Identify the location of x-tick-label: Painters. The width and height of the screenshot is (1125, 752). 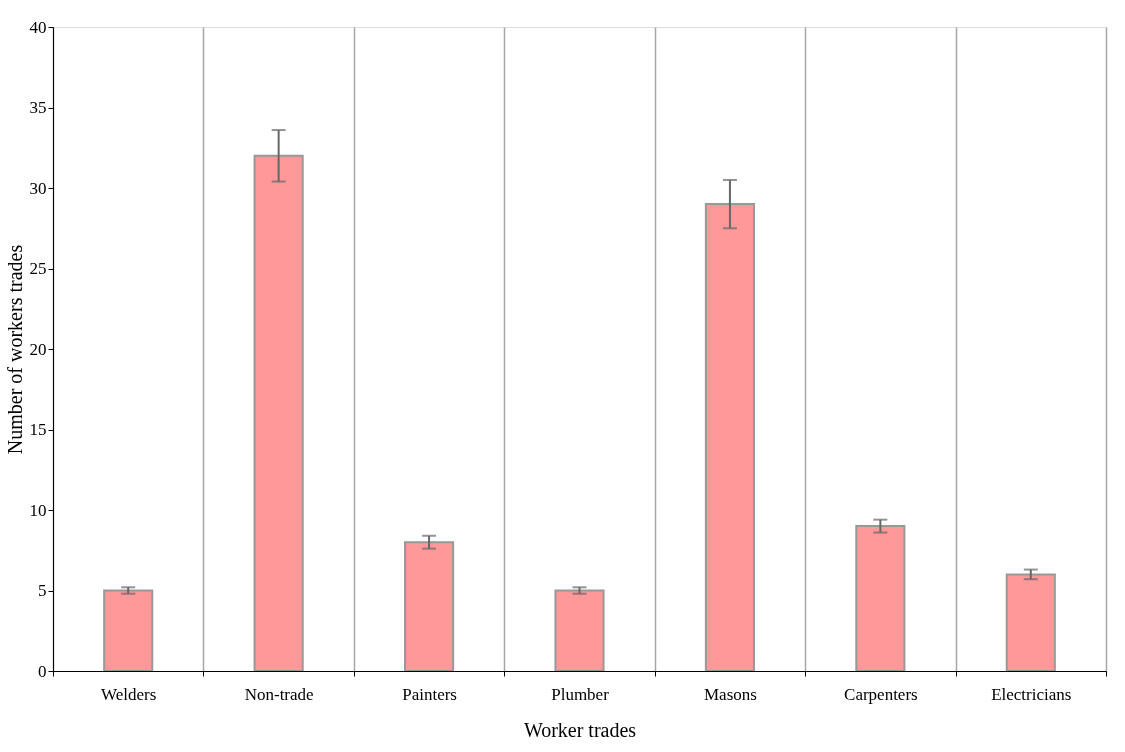
(429, 694).